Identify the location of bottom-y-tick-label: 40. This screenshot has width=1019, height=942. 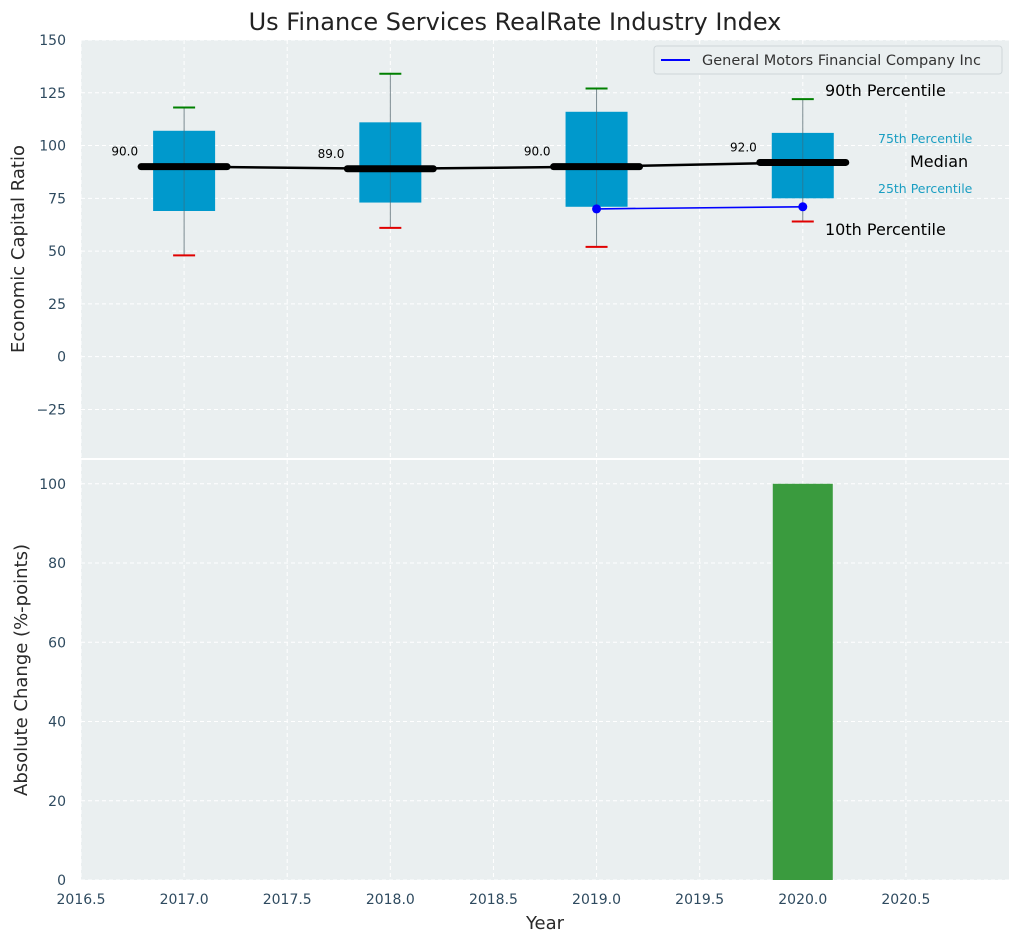
(57, 723).